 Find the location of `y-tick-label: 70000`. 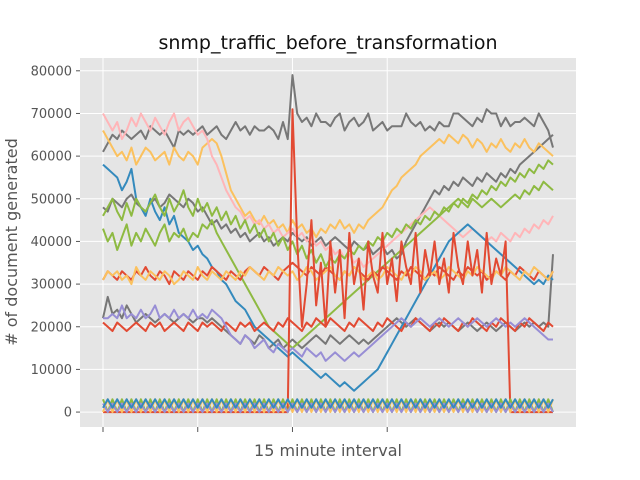

y-tick-label: 70000 is located at coordinates (51, 114).